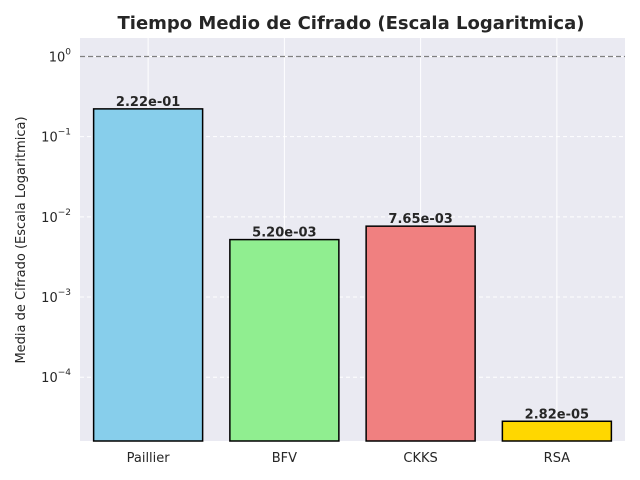  What do you see at coordinates (21, 239) in the screenshot?
I see `y-axis-label: Media de Cifrado (Escala Logaritmica)` at bounding box center [21, 239].